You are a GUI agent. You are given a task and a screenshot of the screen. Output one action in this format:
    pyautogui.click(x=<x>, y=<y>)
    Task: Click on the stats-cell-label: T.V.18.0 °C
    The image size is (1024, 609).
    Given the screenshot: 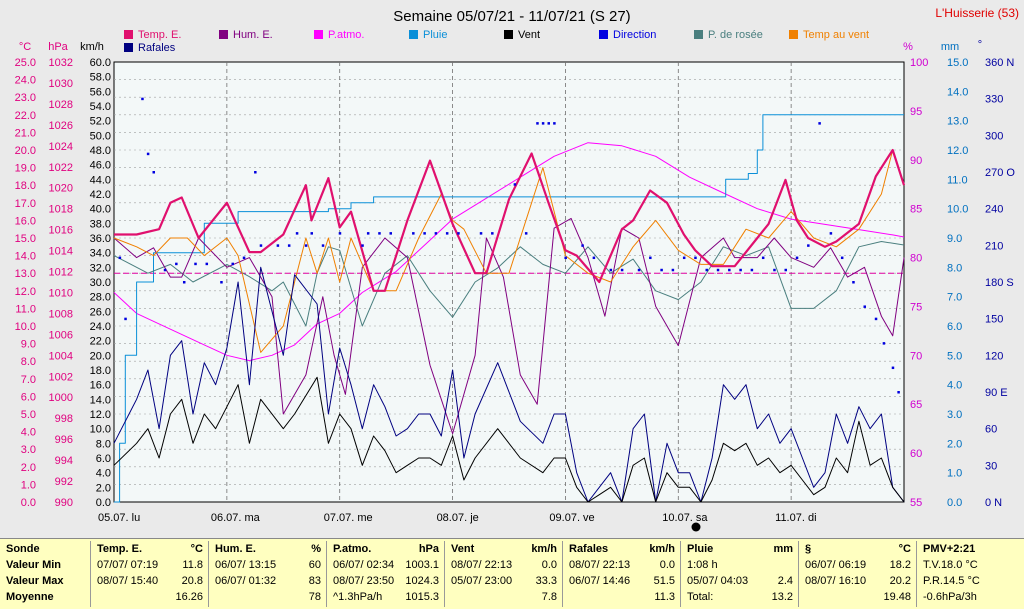 What is the action you would take?
    pyautogui.click(x=950, y=565)
    